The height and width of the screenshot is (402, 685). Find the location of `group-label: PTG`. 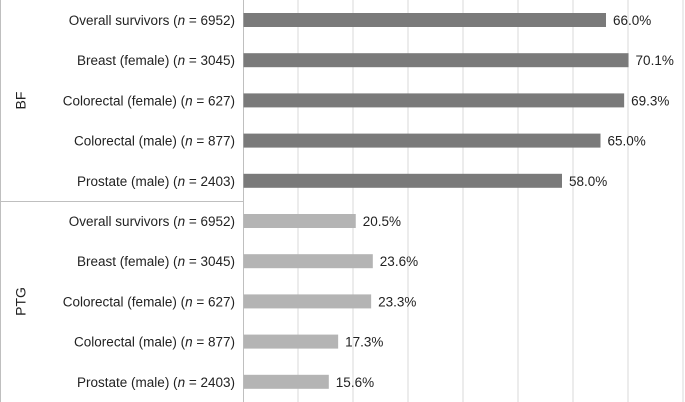

group-label: PTG is located at coordinates (21, 301).